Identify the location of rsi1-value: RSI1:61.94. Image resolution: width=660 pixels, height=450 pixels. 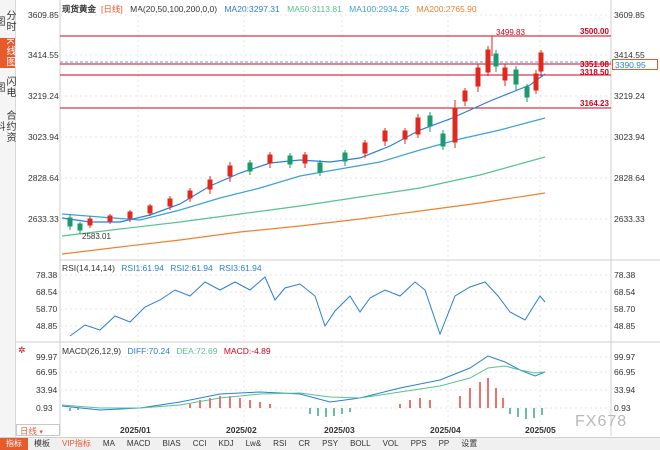
(142, 268).